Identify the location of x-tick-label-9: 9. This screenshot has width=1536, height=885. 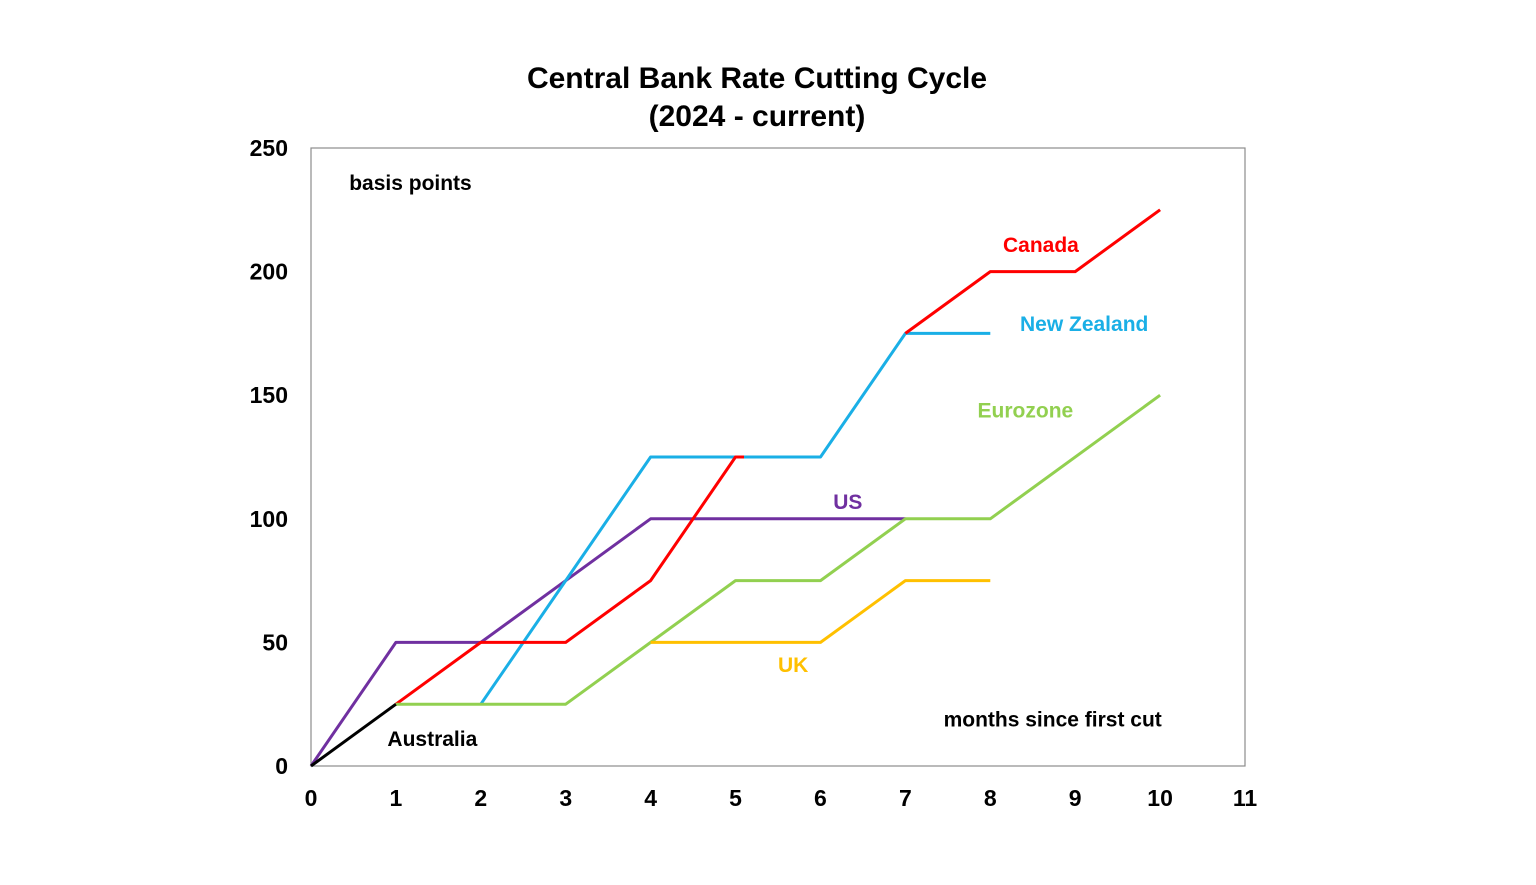
(1075, 798).